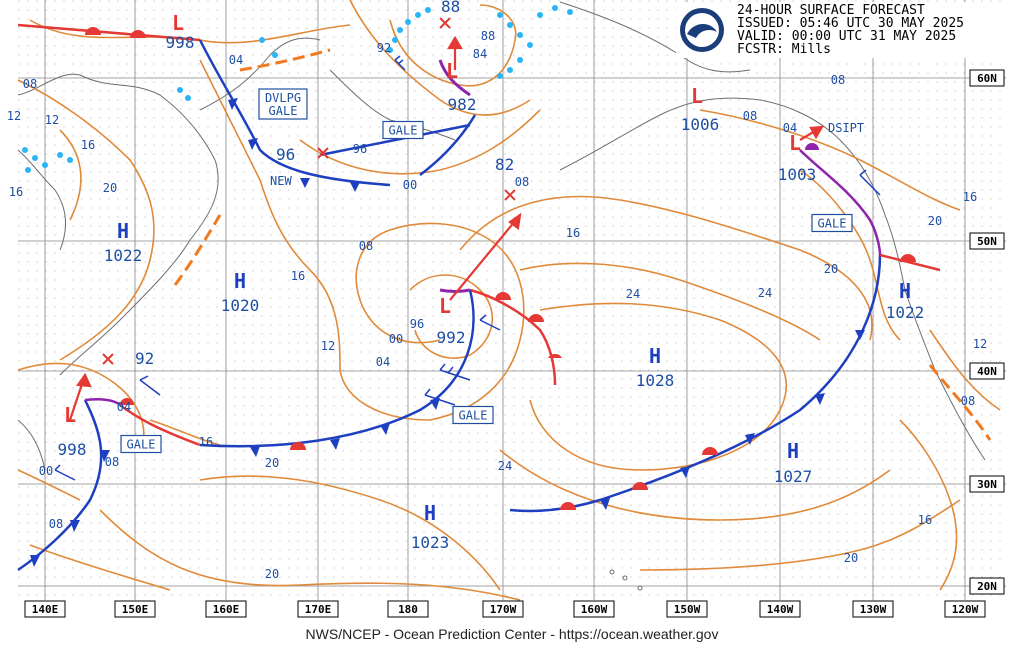 This screenshot has height=652, width=1024. Describe the element at coordinates (488, 36) in the screenshot. I see `isobar-label: 88` at that location.